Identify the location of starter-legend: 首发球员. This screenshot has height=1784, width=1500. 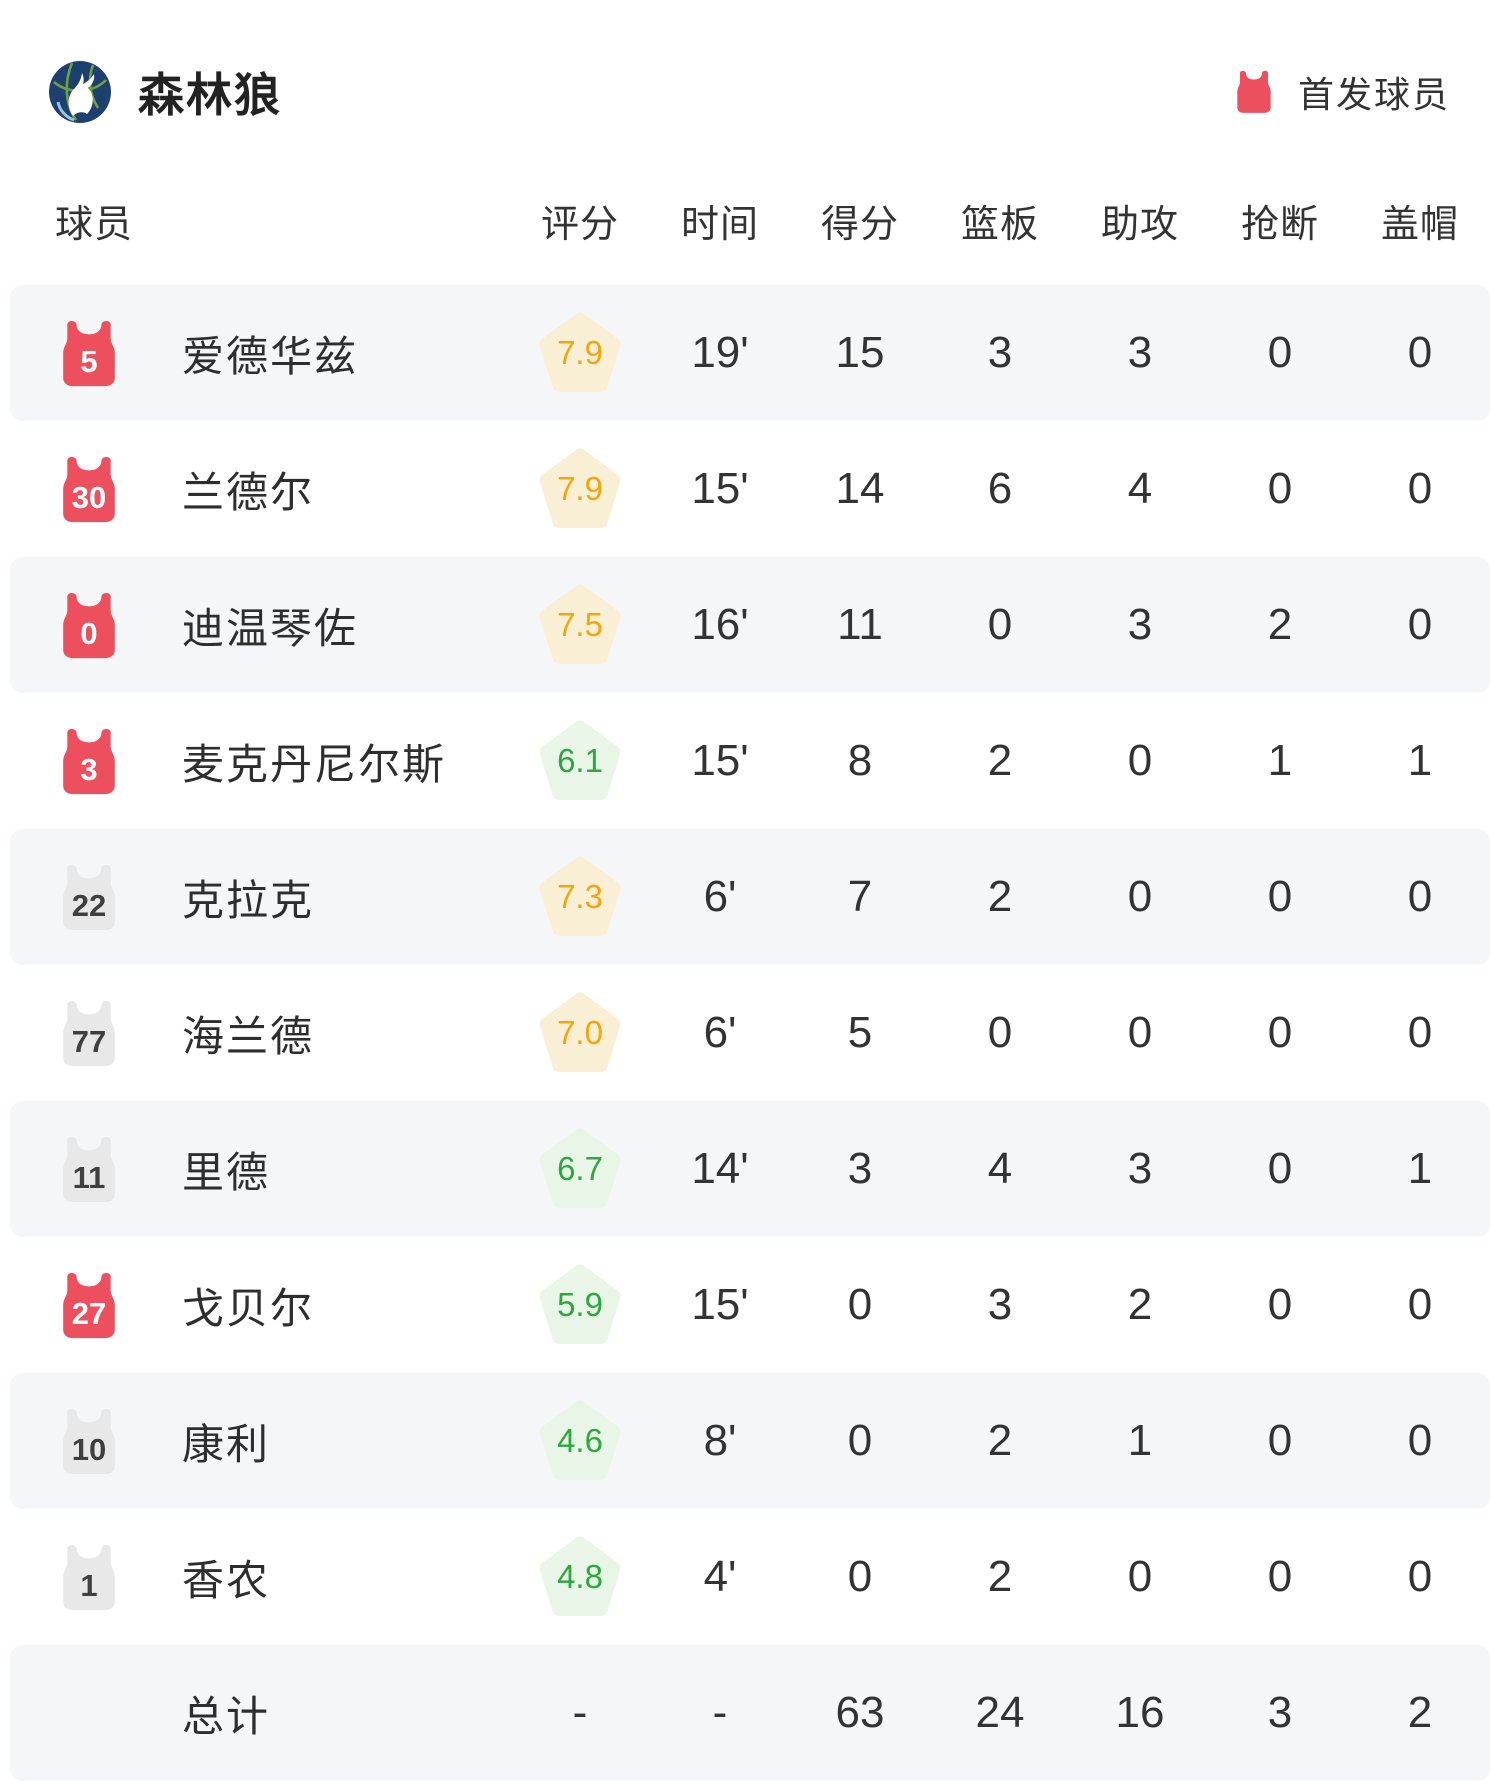
(1342, 92).